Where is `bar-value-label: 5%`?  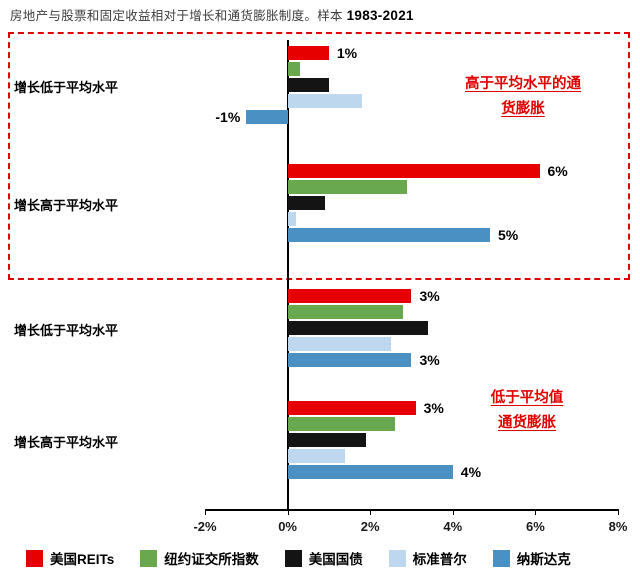 bar-value-label: 5% is located at coordinates (508, 235).